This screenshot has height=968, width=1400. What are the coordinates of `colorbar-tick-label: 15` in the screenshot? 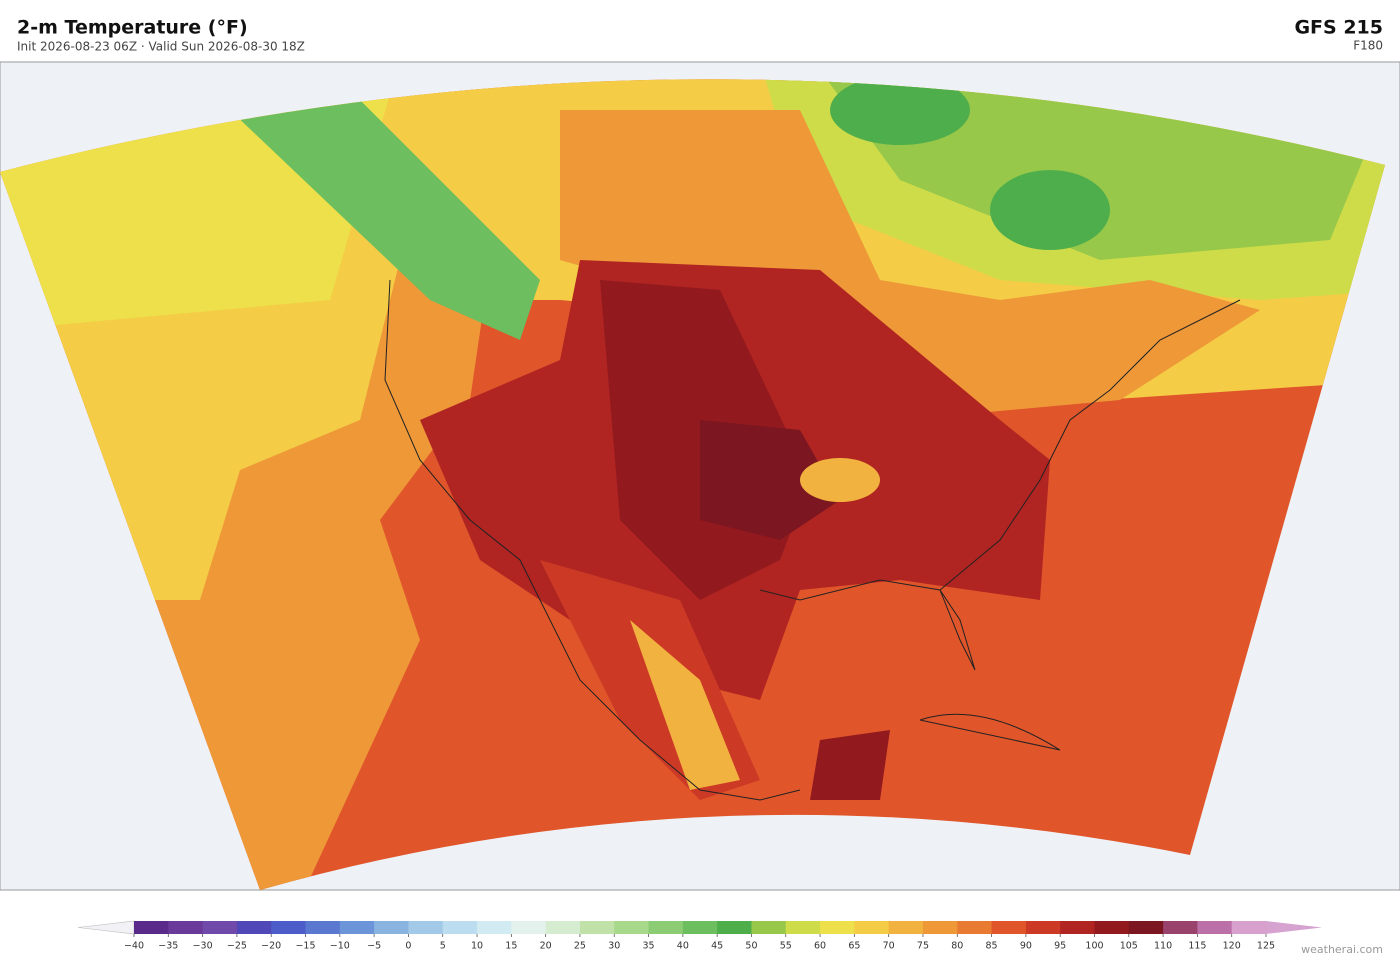 It's located at (511, 946).